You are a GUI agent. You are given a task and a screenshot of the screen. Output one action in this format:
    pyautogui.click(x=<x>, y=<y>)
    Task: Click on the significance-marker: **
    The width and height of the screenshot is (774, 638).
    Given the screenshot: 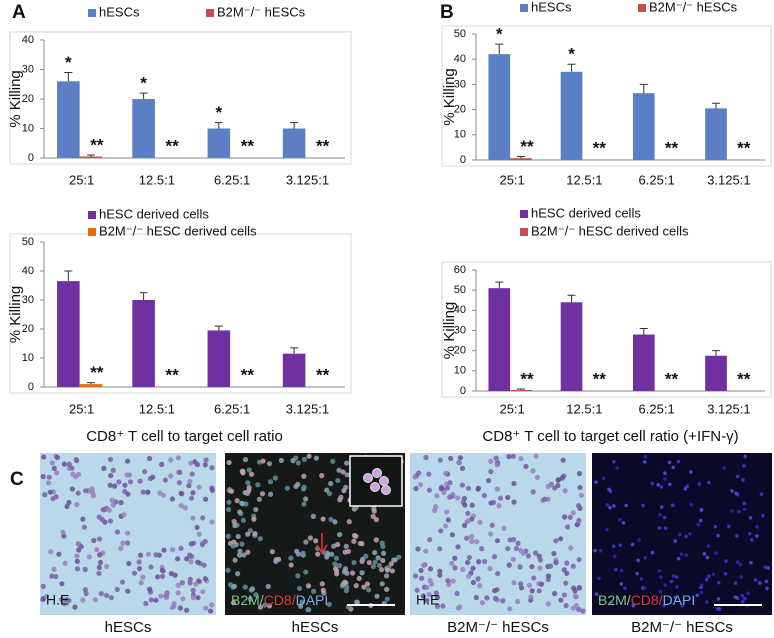 What is the action you would take?
    pyautogui.click(x=97, y=145)
    